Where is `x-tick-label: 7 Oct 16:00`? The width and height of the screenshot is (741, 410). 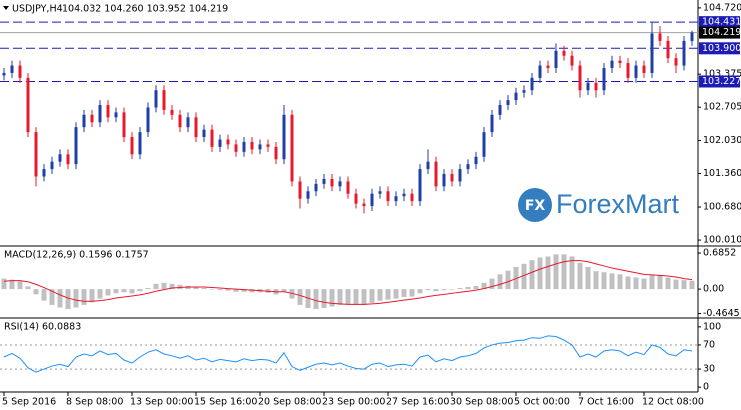 x-tick-label: 7 Oct 16:00 is located at coordinates (606, 402).